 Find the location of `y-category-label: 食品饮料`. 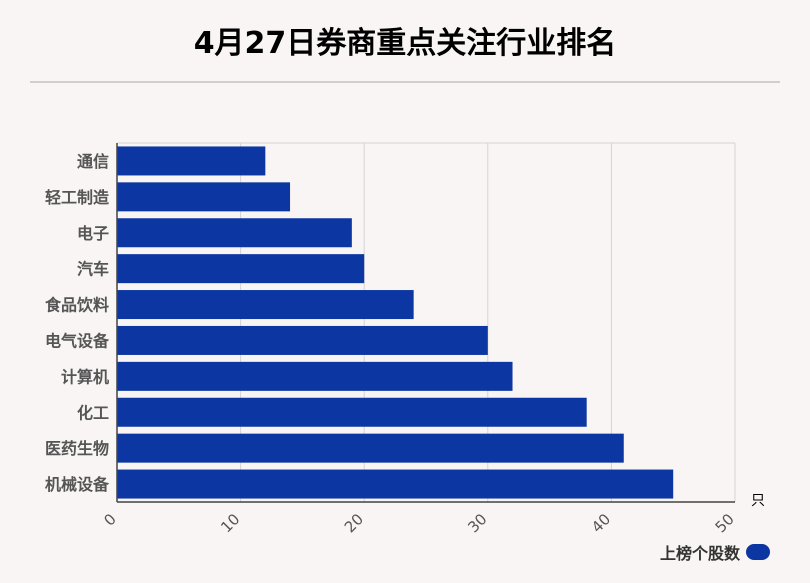

y-category-label: 食品饮料 is located at coordinates (76, 305).